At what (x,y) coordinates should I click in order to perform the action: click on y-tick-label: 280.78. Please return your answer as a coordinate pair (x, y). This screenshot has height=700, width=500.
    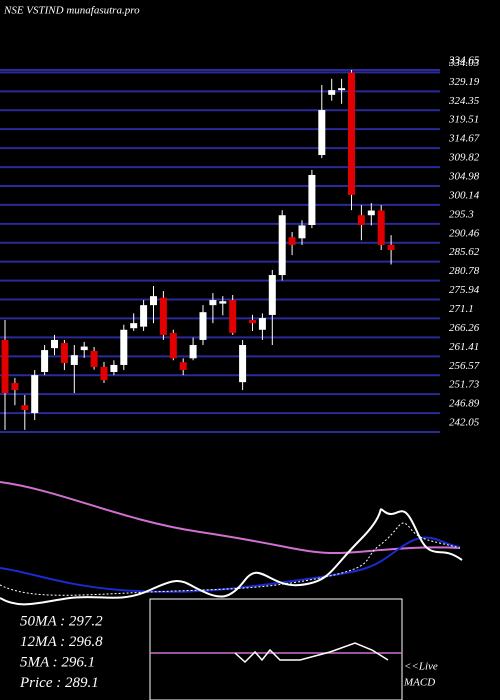
    Looking at the image, I should click on (464, 271).